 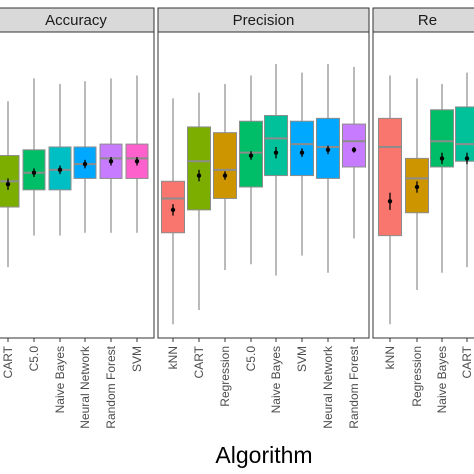 What do you see at coordinates (263, 455) in the screenshot?
I see `x-axis-title: Algorithm` at bounding box center [263, 455].